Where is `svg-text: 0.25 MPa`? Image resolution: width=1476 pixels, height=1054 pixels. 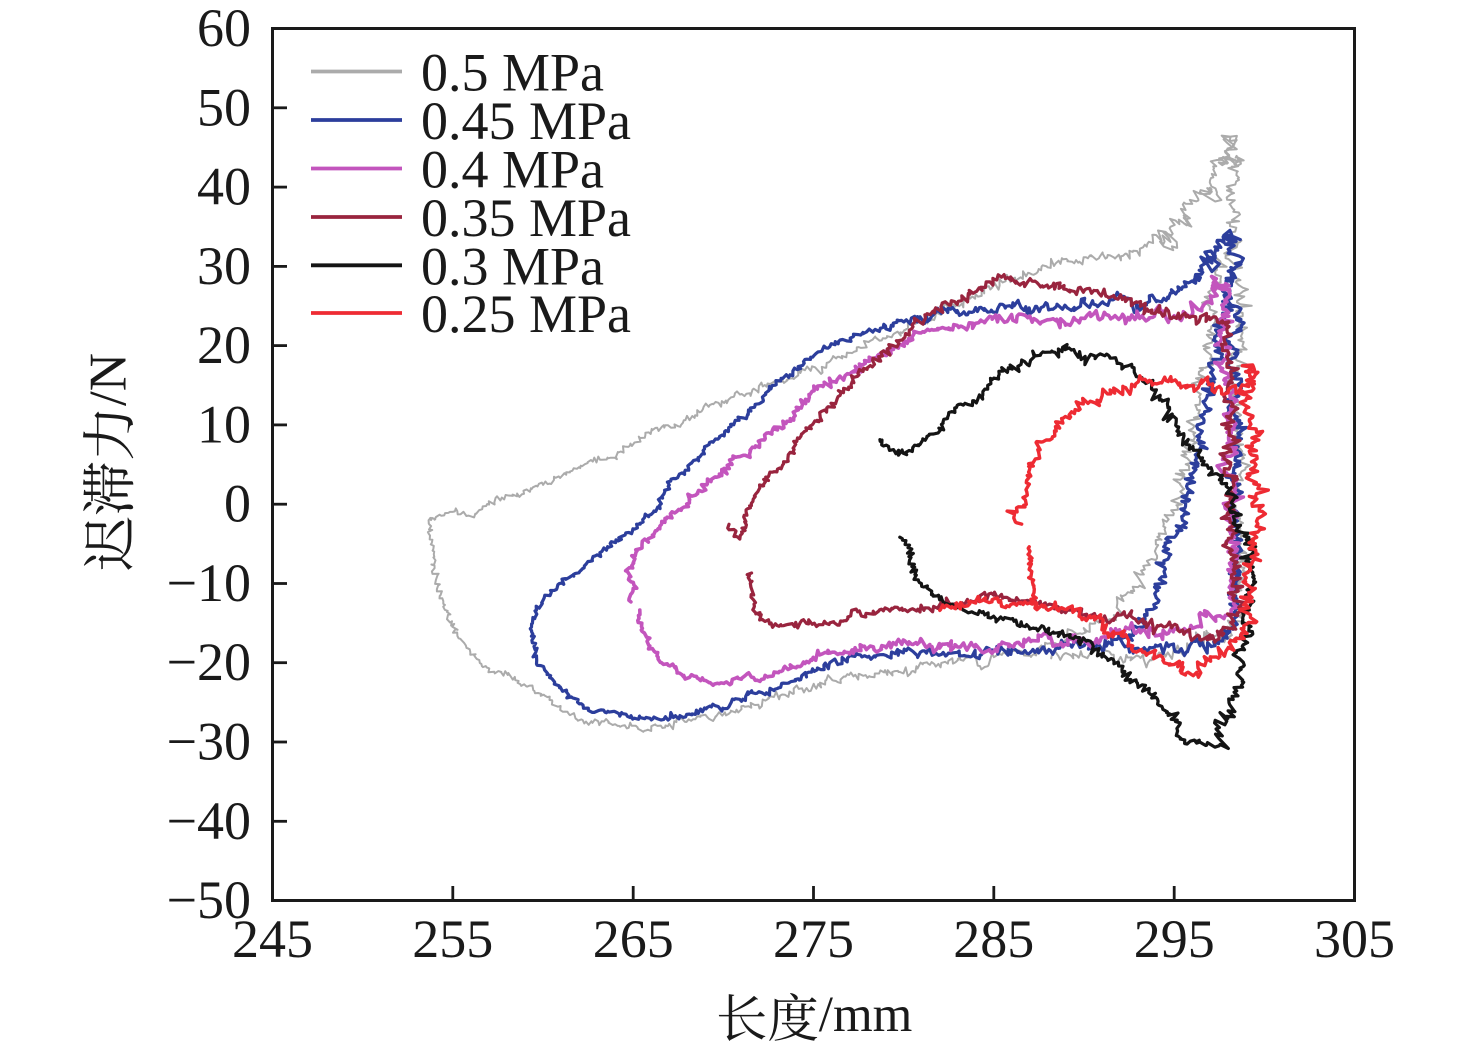 svg-text: 0.25 MPa is located at coordinates (526, 314).